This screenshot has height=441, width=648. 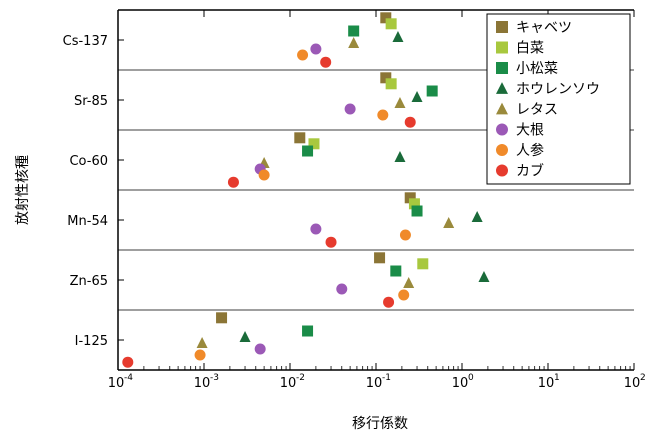 What do you see at coordinates (530, 131) in the screenshot?
I see `legend-label: 大根` at bounding box center [530, 131].